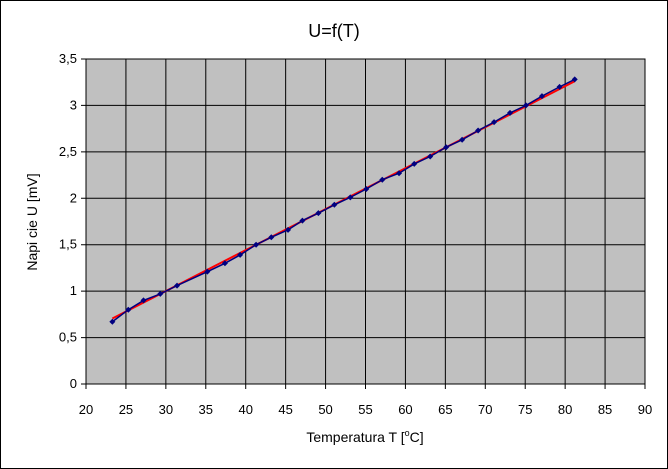 The height and width of the screenshot is (469, 668). I want to click on x-tick-label: 45, so click(285, 409).